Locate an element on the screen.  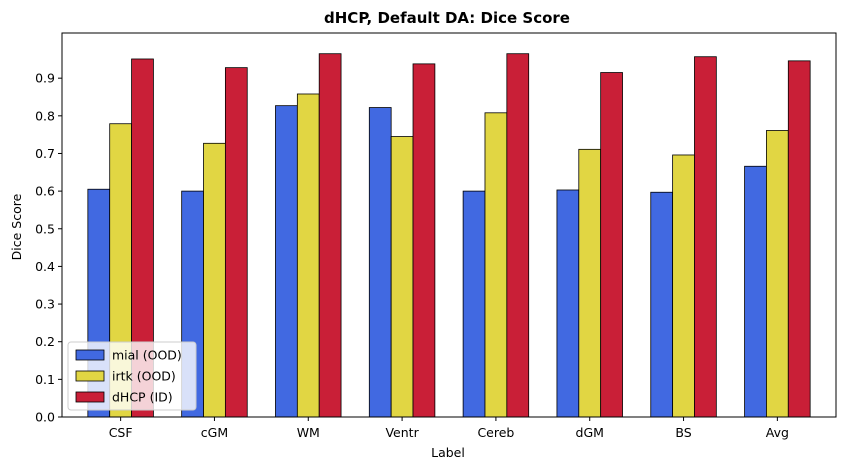
bar-3-avg is located at coordinates (799, 239).